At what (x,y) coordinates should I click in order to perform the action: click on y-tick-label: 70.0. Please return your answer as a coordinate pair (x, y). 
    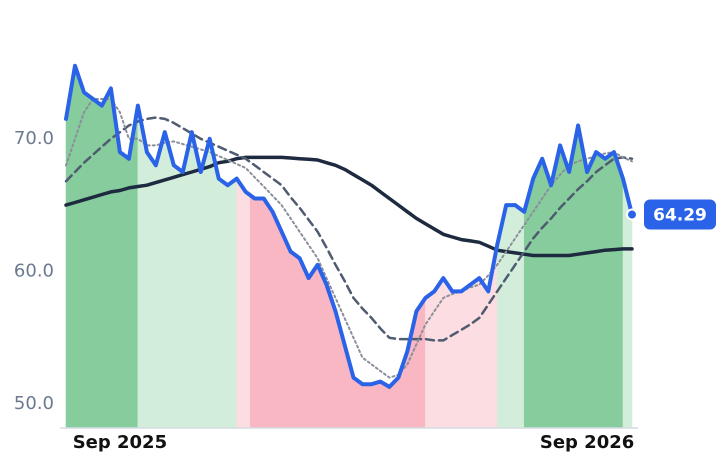
    Looking at the image, I should click on (34, 138).